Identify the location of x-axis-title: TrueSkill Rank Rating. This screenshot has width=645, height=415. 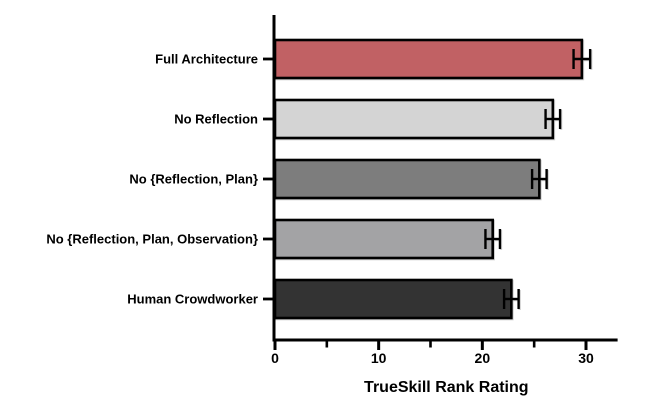
(446, 387).